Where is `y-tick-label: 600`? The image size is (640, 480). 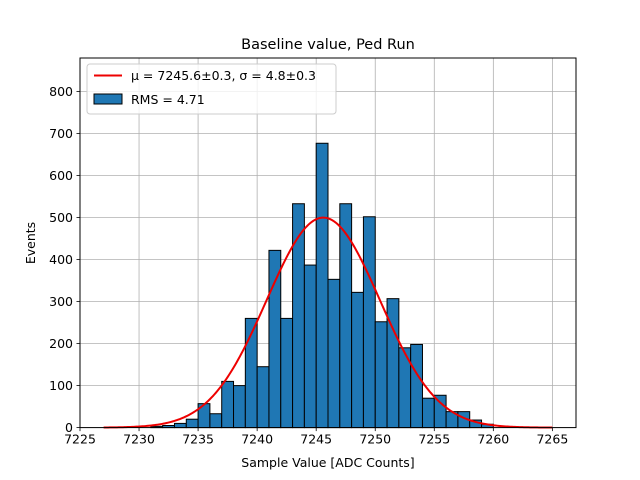 y-tick-label: 600 is located at coordinates (61, 175).